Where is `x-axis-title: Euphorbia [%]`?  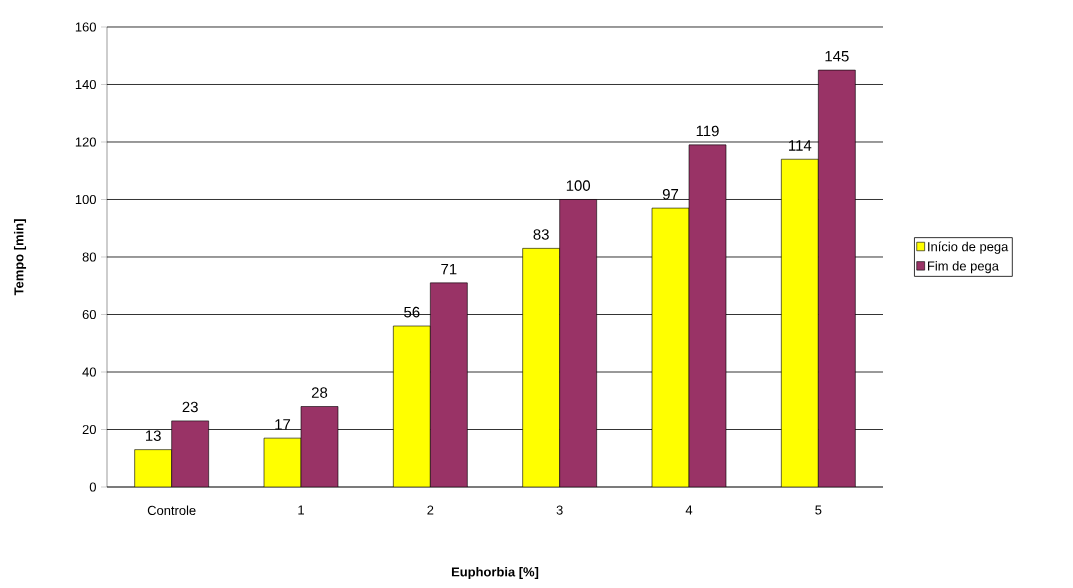 x-axis-title: Euphorbia [%] is located at coordinates (495, 573).